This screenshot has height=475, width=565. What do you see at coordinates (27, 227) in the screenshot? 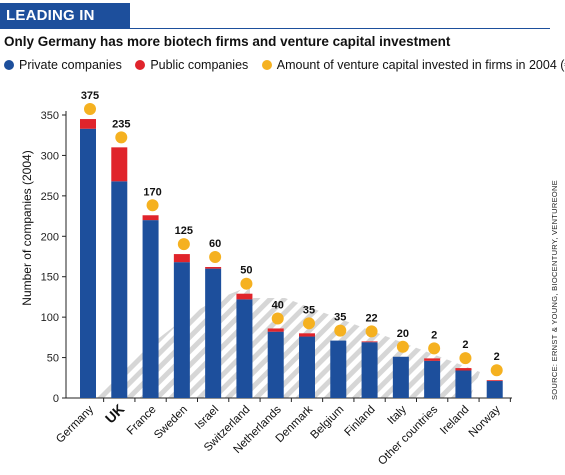
I see `y-axis-label: Number of companies (2004)` at bounding box center [27, 227].